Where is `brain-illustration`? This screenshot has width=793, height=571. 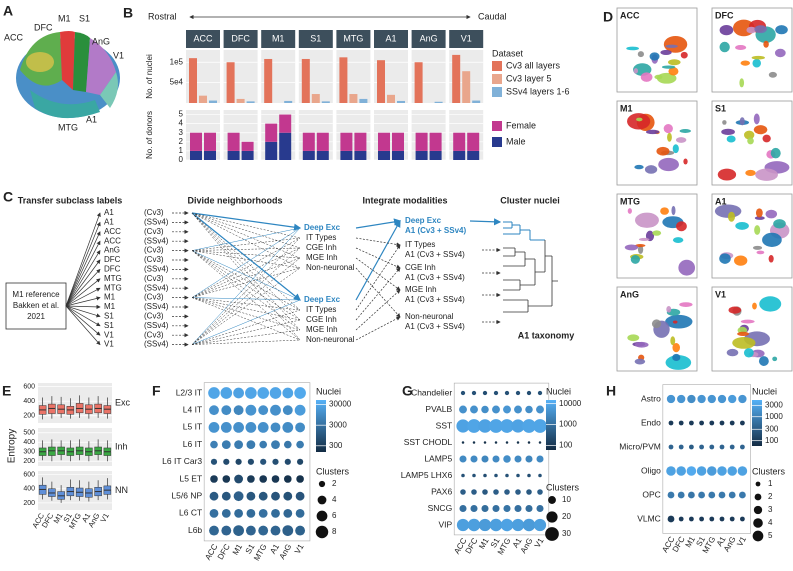 brain-illustration is located at coordinates (68, 75).